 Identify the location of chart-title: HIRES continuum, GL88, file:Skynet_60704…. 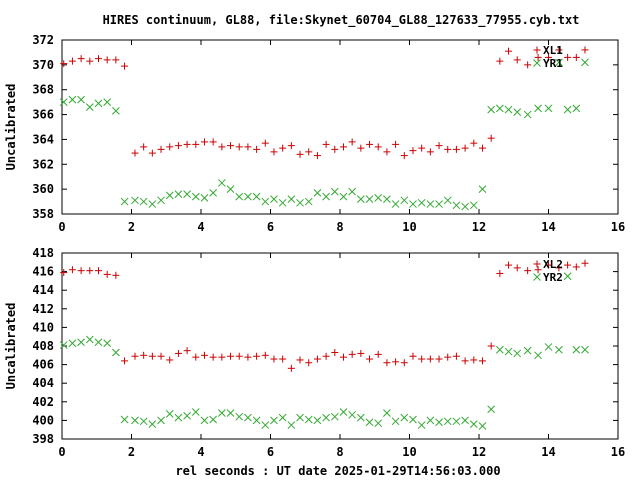
(341, 20).